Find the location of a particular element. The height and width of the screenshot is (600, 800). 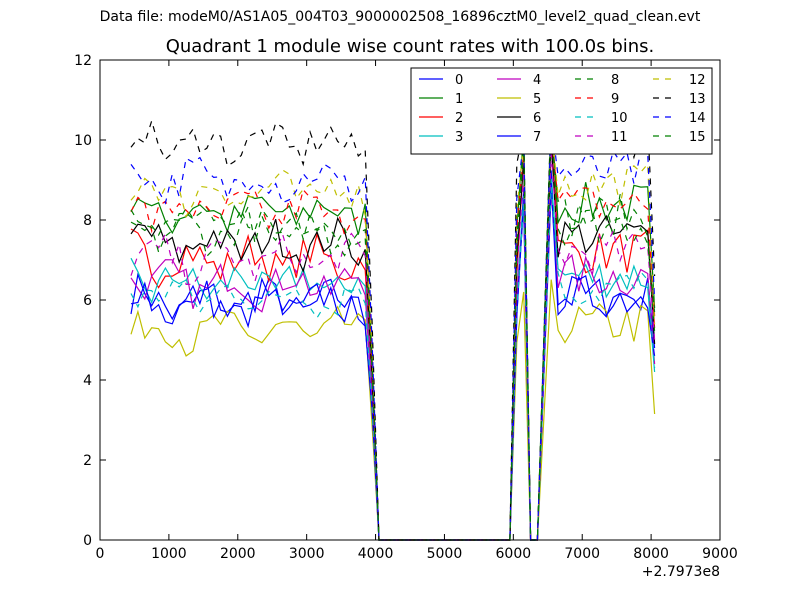

x-tick-label: 0 is located at coordinates (100, 554).